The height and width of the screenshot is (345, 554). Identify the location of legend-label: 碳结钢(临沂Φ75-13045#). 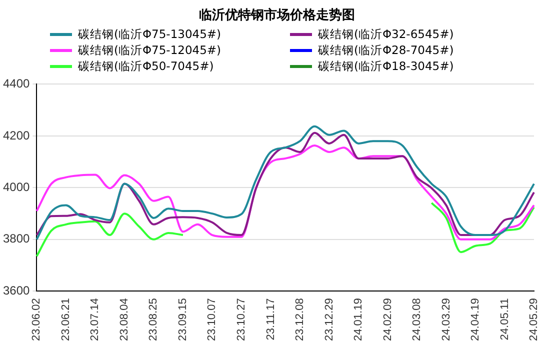
(150, 34).